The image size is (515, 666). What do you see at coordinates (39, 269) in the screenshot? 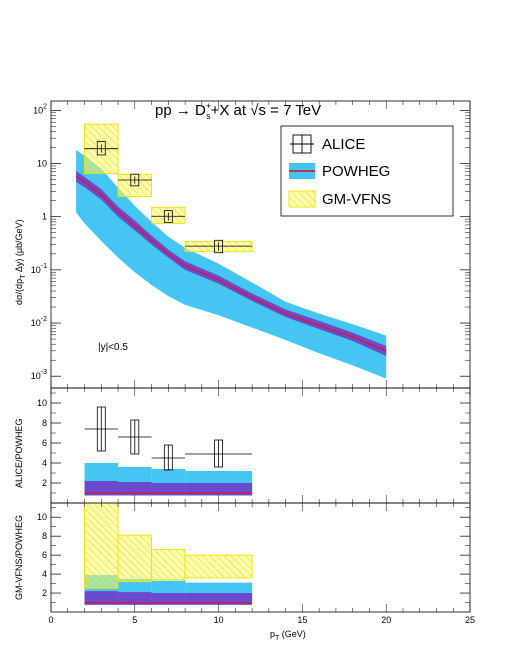
I see `y-tick-label-2: 10⁻¹` at bounding box center [39, 269].